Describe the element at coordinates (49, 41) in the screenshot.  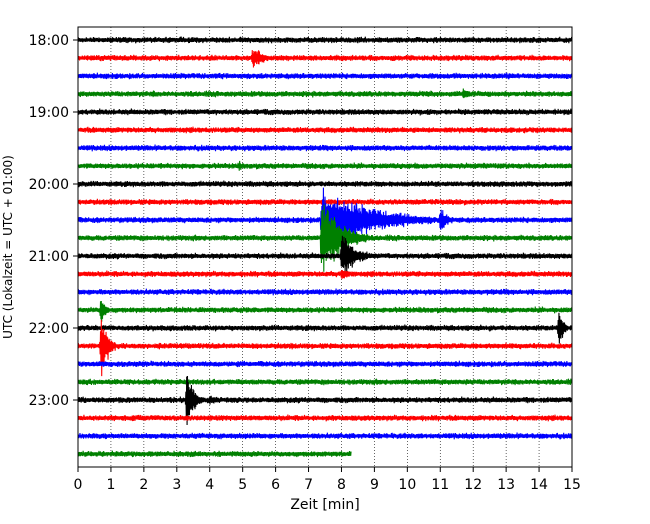
I see `y-tick-label: 18:00` at that location.